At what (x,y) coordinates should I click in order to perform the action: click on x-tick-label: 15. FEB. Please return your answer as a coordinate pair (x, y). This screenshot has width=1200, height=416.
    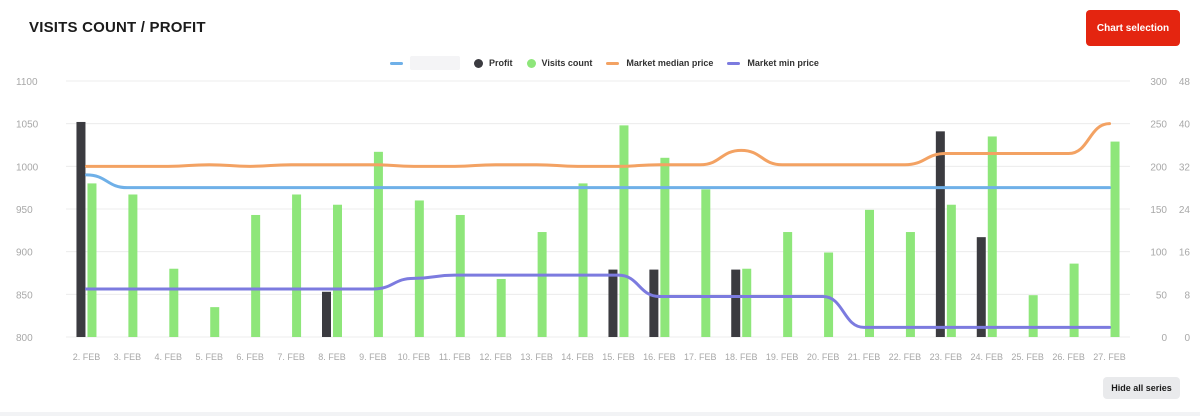
    Looking at the image, I should click on (618, 357).